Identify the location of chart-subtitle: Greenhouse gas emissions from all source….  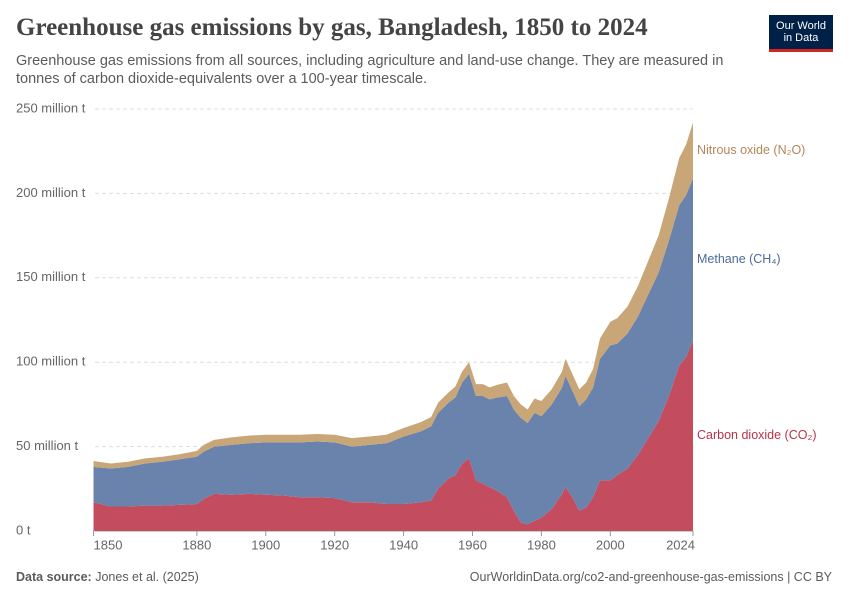
(370, 70).